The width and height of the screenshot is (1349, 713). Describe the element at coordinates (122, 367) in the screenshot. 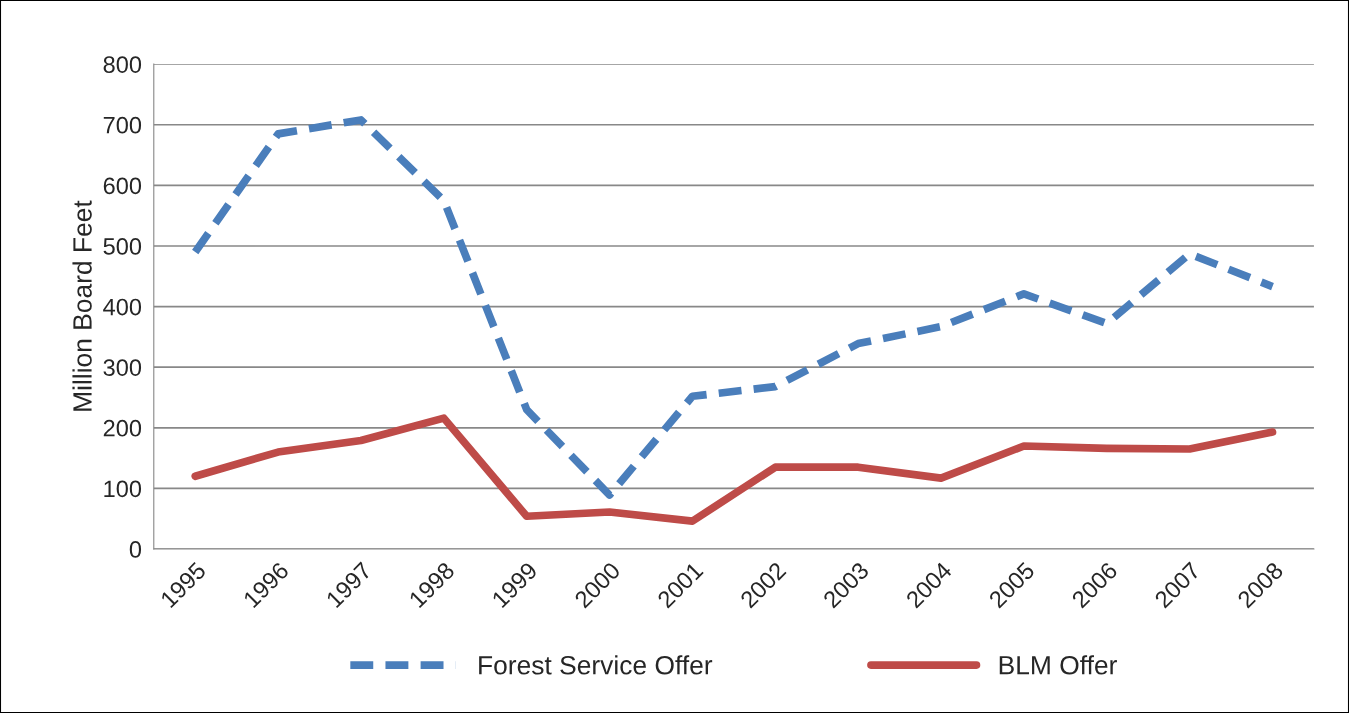

I see `y-tick-label: 300` at that location.